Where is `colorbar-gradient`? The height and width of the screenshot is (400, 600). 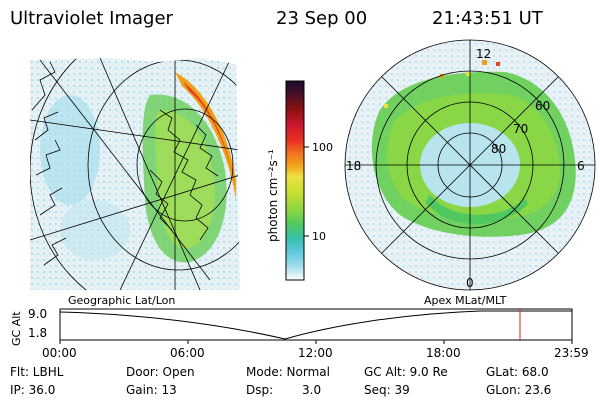
colorbar-gradient is located at coordinates (295, 180).